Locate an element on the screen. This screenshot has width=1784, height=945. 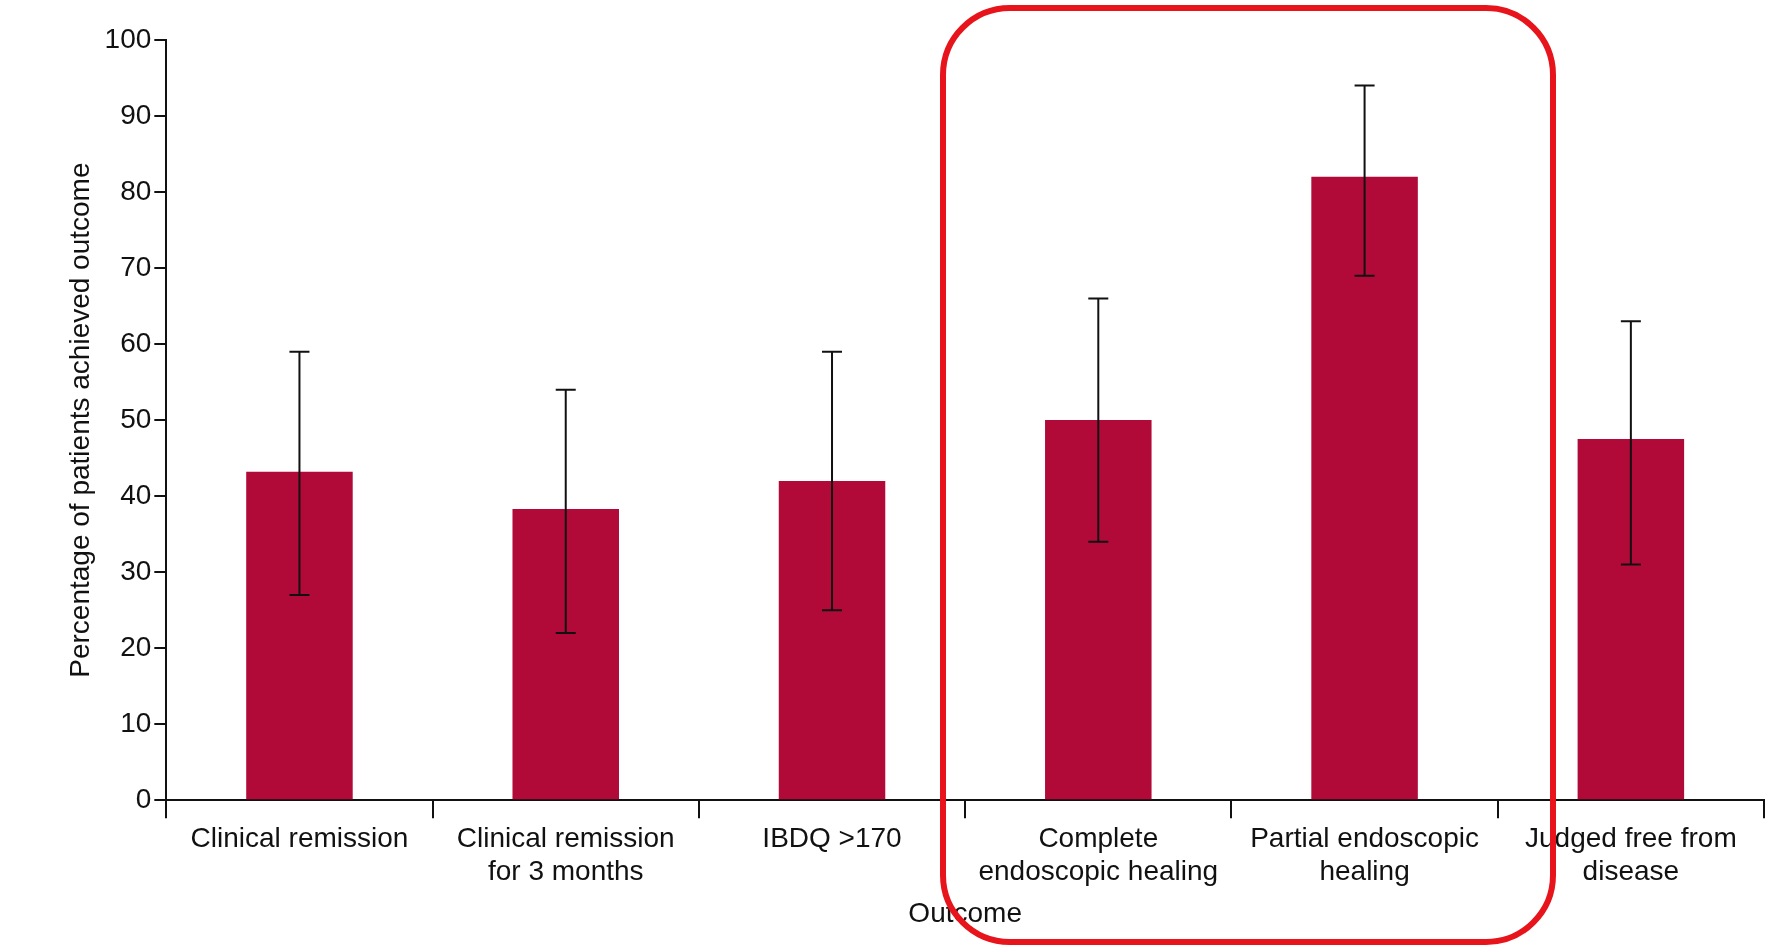
x-tick-label: Partial endoscopic healing is located at coordinates (1364, 854).